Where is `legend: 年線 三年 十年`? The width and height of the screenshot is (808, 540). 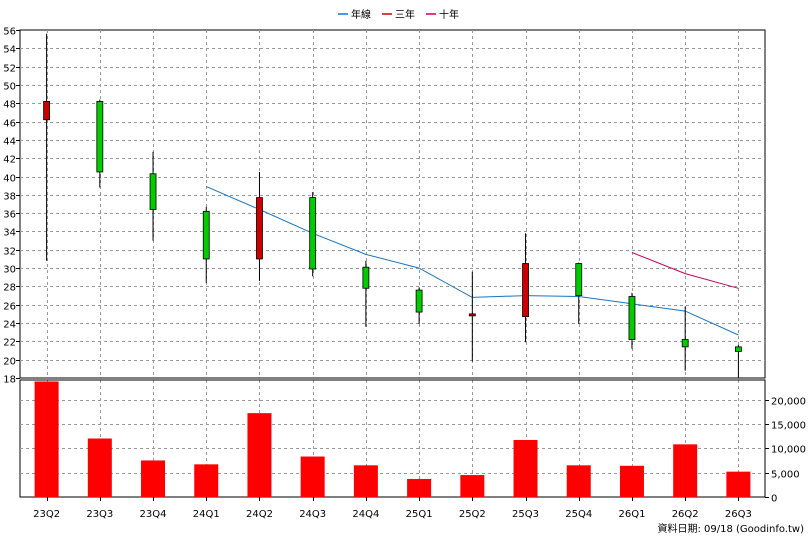 legend: 年線 三年 十年 is located at coordinates (398, 14).